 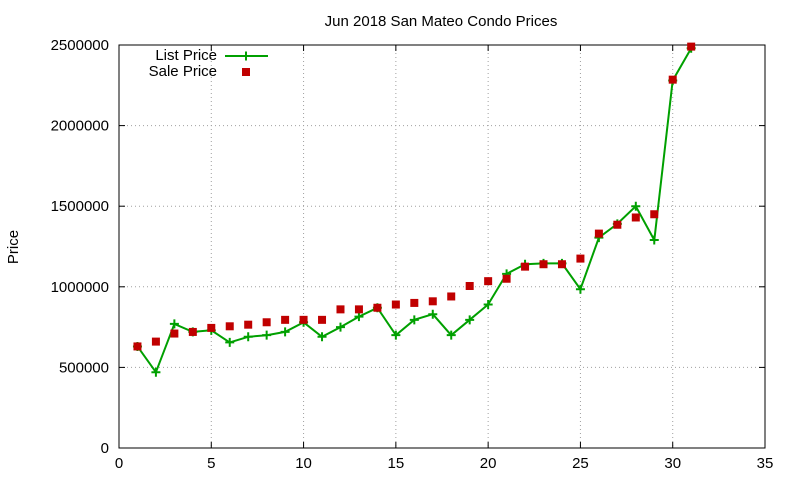 I want to click on x-tick-label: 30, so click(x=672, y=463).